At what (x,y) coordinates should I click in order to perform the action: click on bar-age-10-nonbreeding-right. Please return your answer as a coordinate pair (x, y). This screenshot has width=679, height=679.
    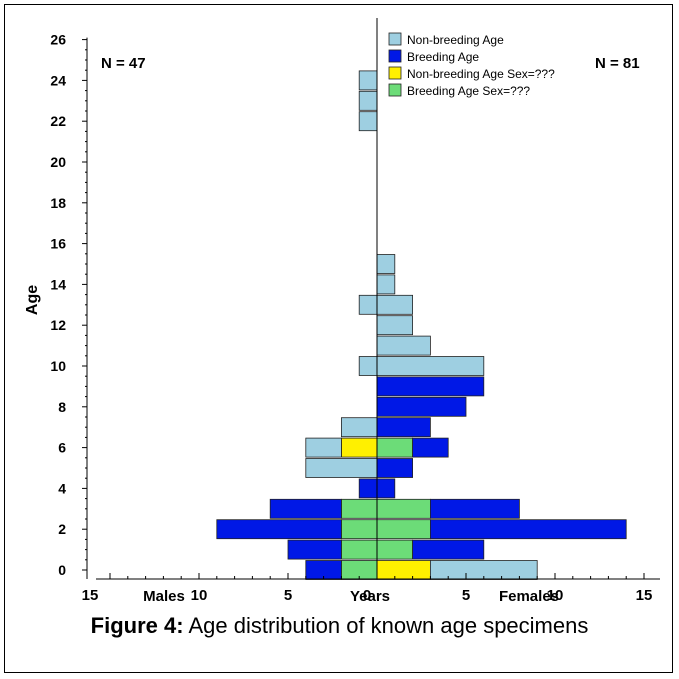
    Looking at the image, I should click on (430, 366).